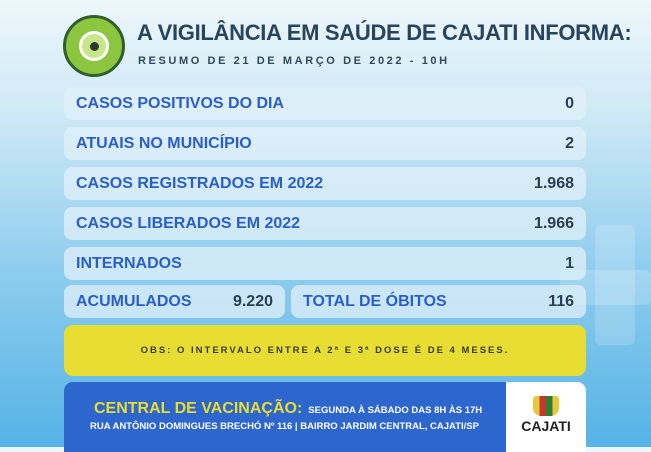 This screenshot has width=651, height=452. Describe the element at coordinates (94, 46) in the screenshot. I see `vigilancia-logo` at that location.